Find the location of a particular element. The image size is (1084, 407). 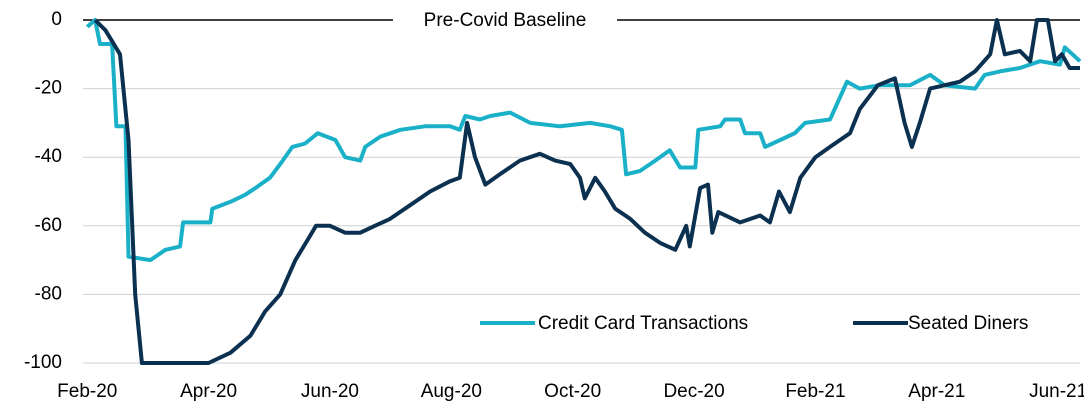

annotation: Pre-Covid Baseline is located at coordinates (505, 20).